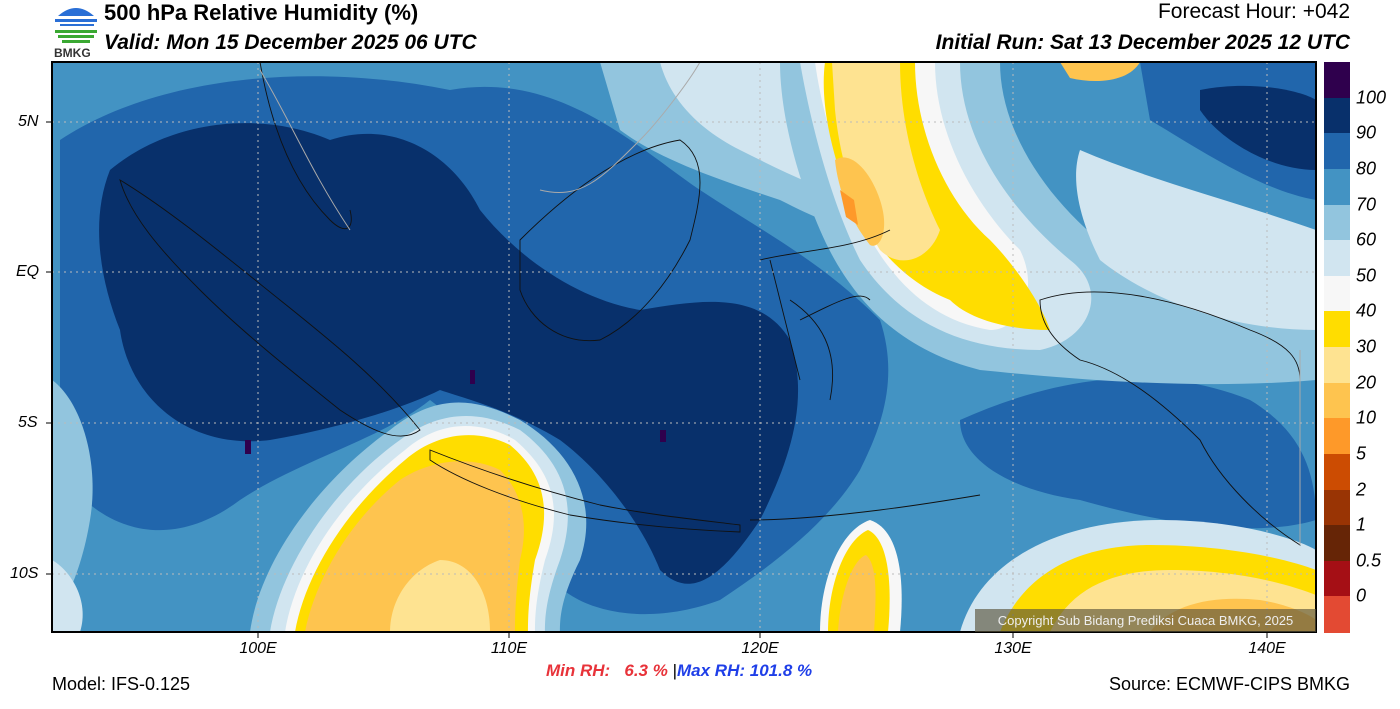 The height and width of the screenshot is (709, 1400). I want to click on field-10-20-timor, so click(857, 593).